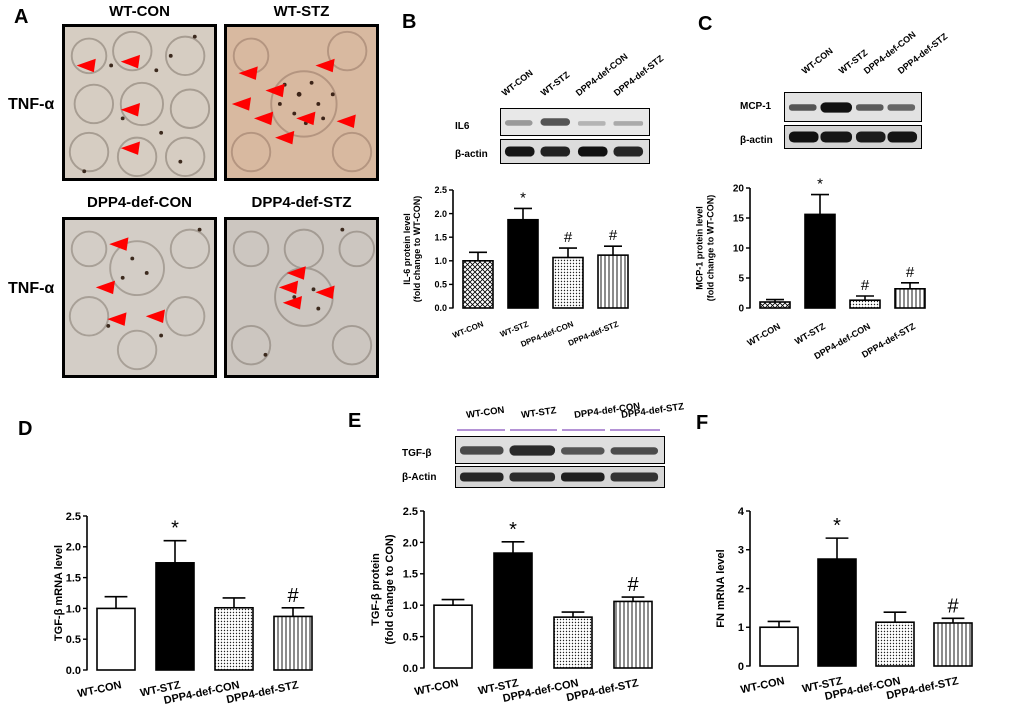 The height and width of the screenshot is (721, 1020). What do you see at coordinates (485, 412) in the screenshot?
I see `lane-label-e-1: WT-CON` at bounding box center [485, 412].